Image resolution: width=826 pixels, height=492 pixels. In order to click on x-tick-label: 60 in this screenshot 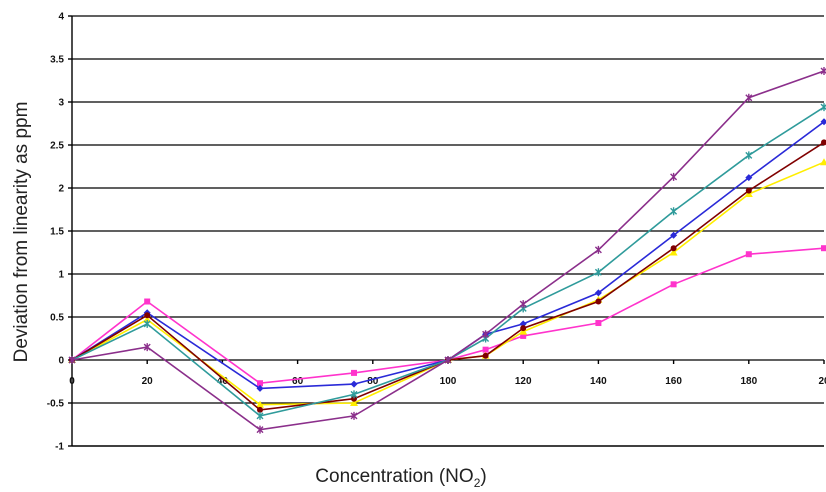, I will do `click(298, 381)`.